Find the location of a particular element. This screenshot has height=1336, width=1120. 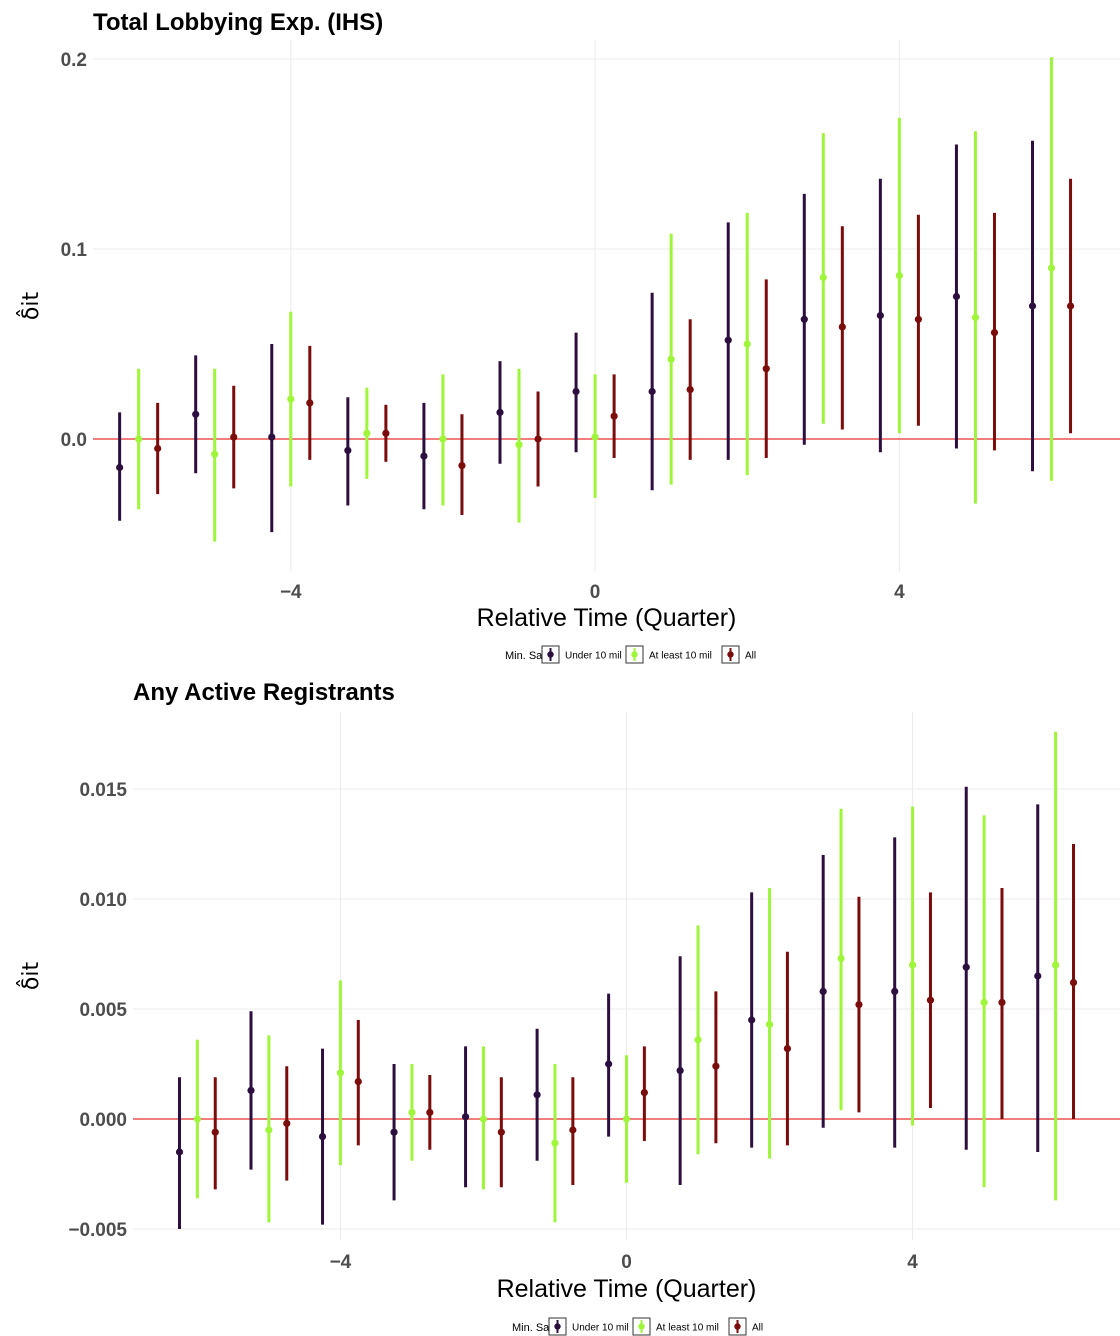

y-tick-label: 0.005 is located at coordinates (103, 1010).